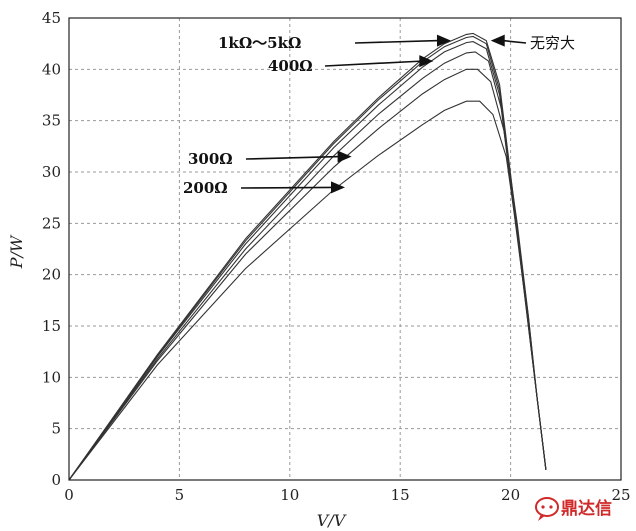 Image resolution: width=636 pixels, height=531 pixels. What do you see at coordinates (51, 326) in the screenshot?
I see `y-tick-label: 15` at bounding box center [51, 326].